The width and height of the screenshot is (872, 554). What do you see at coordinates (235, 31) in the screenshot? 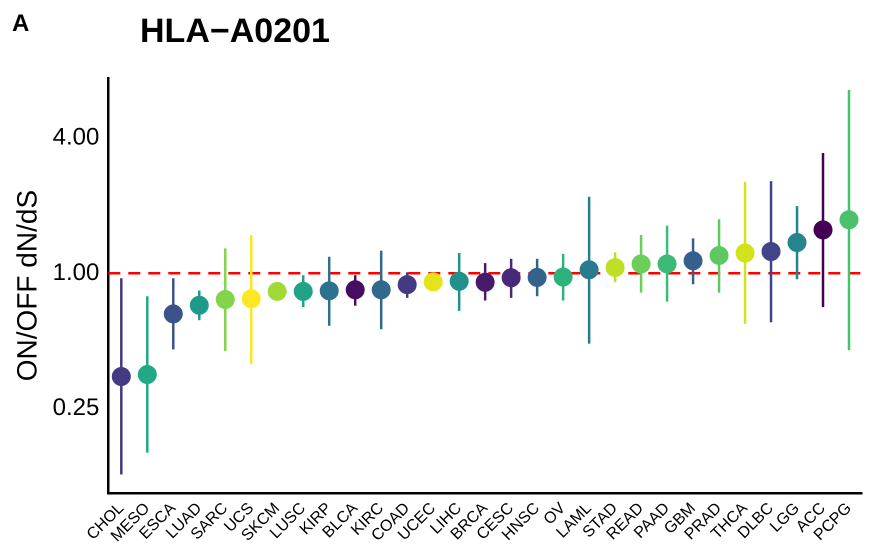
I see `chart-title: HLA−A0201` at bounding box center [235, 31].